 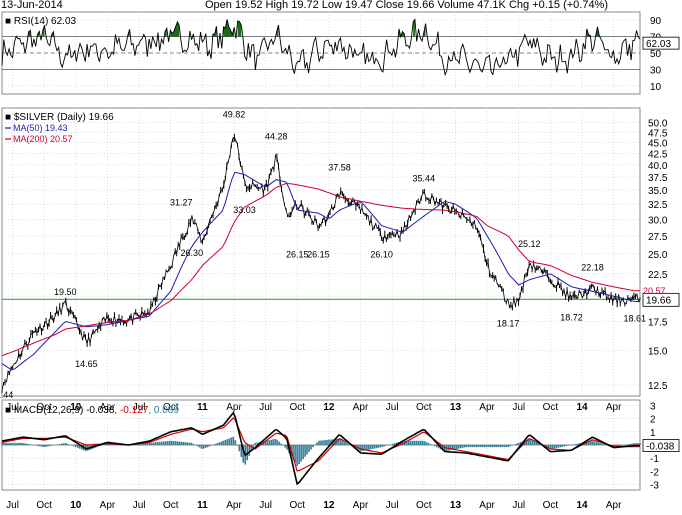 I want to click on price-x-tick-label: 13, so click(x=456, y=407).